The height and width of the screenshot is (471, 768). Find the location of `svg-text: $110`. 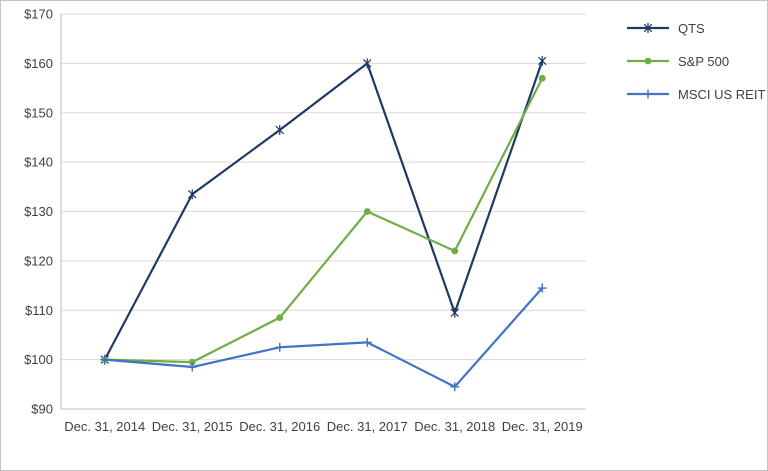

svg-text: $110 is located at coordinates (39, 310).